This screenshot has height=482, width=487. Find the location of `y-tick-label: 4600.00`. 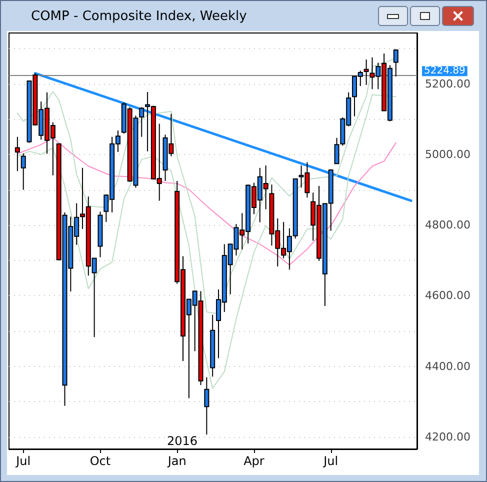

y-tick-label: 4600.00 is located at coordinates (447, 295).